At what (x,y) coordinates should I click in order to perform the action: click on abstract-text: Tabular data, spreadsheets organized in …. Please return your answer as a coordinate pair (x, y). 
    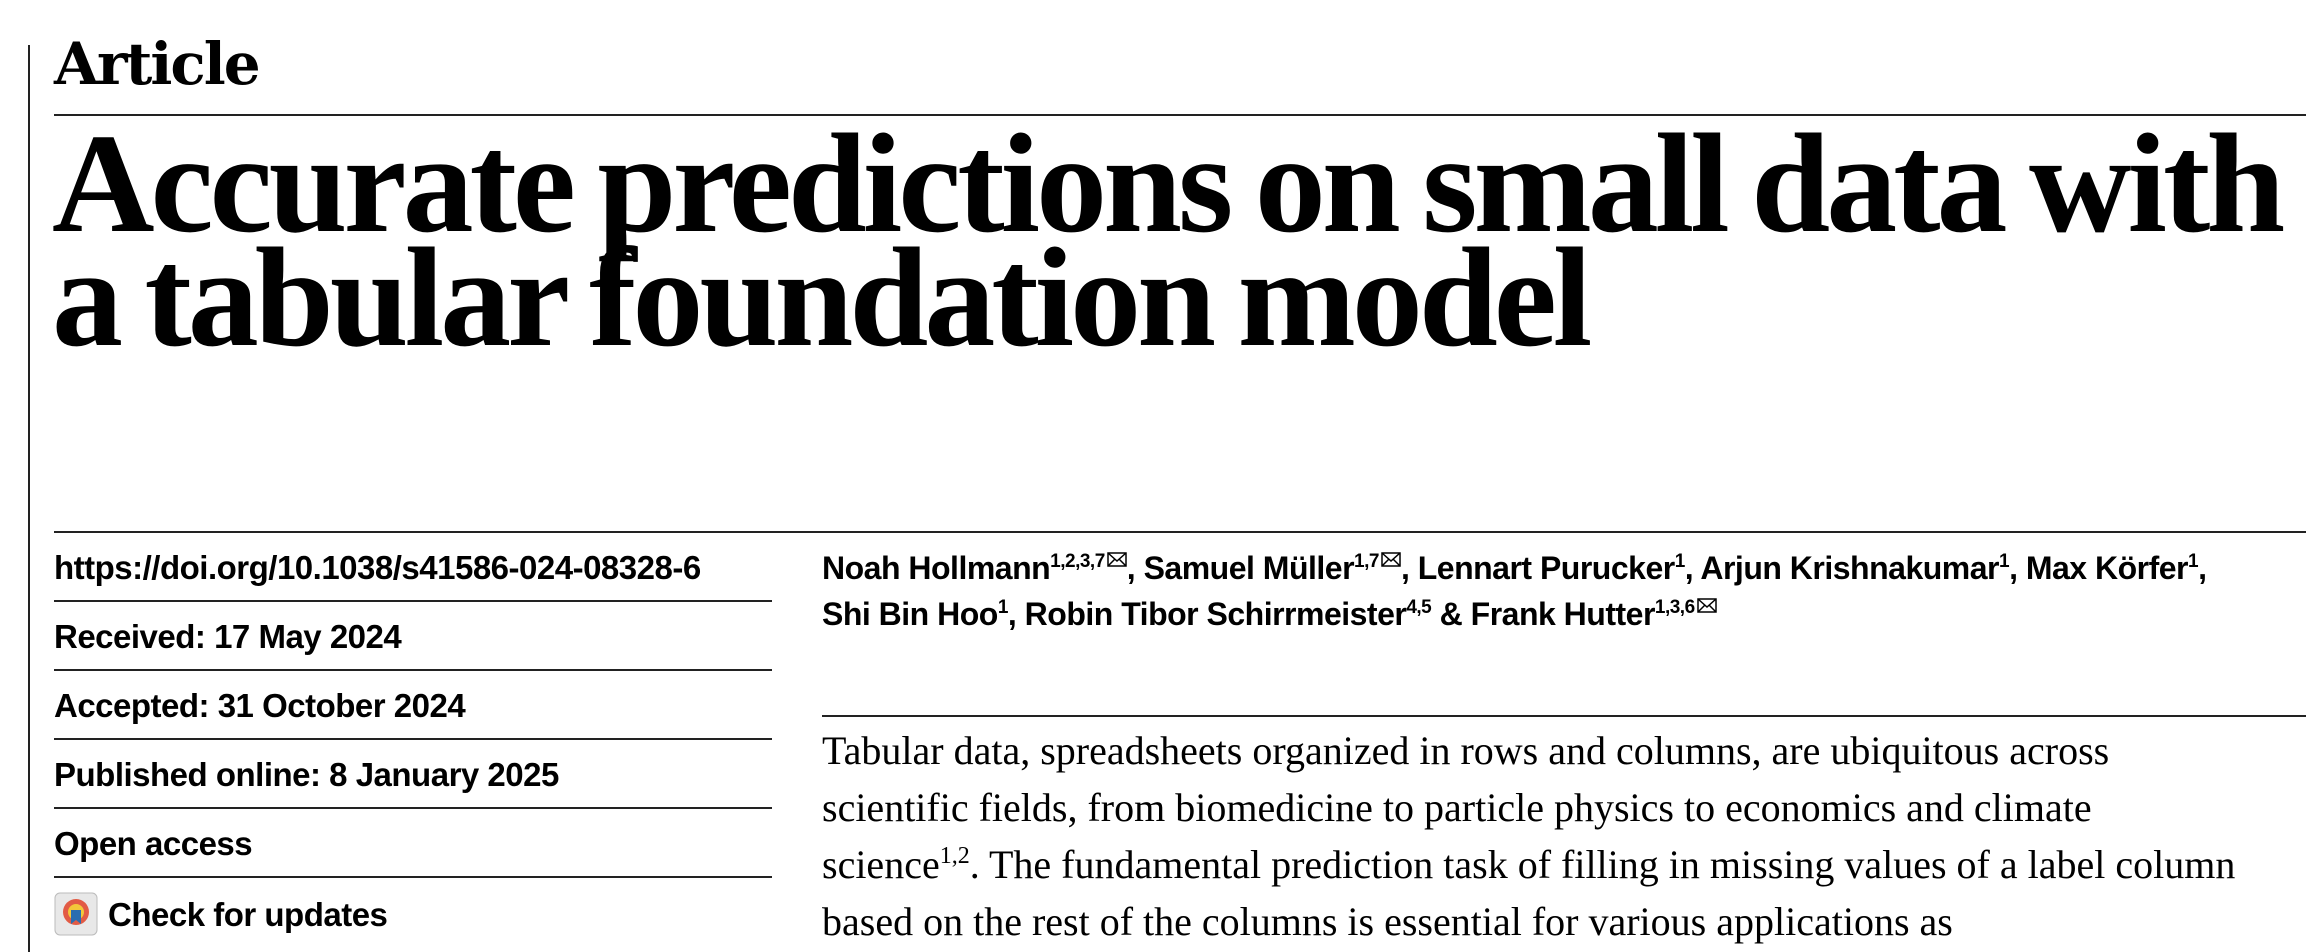
    Looking at the image, I should click on (1466, 807).